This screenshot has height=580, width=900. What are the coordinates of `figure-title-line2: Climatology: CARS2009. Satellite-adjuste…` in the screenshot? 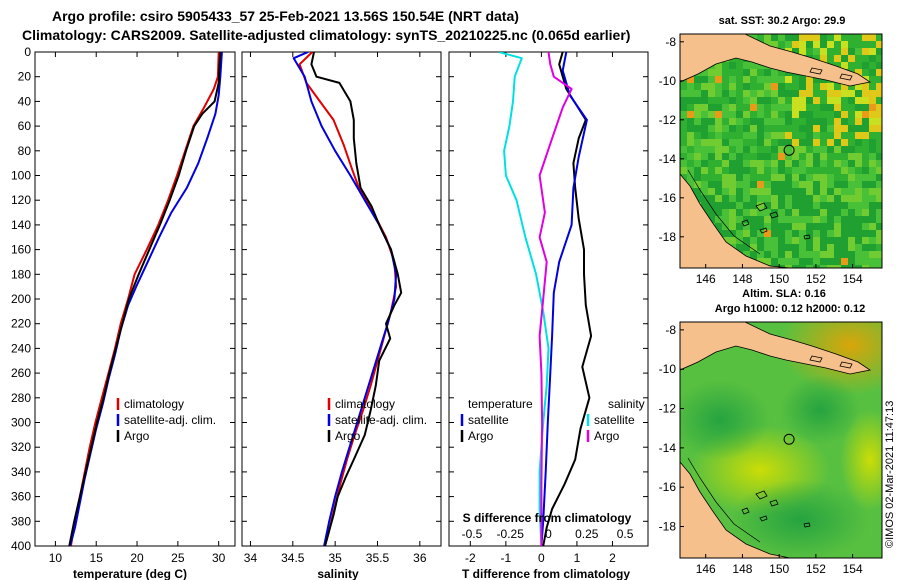 It's located at (326, 35).